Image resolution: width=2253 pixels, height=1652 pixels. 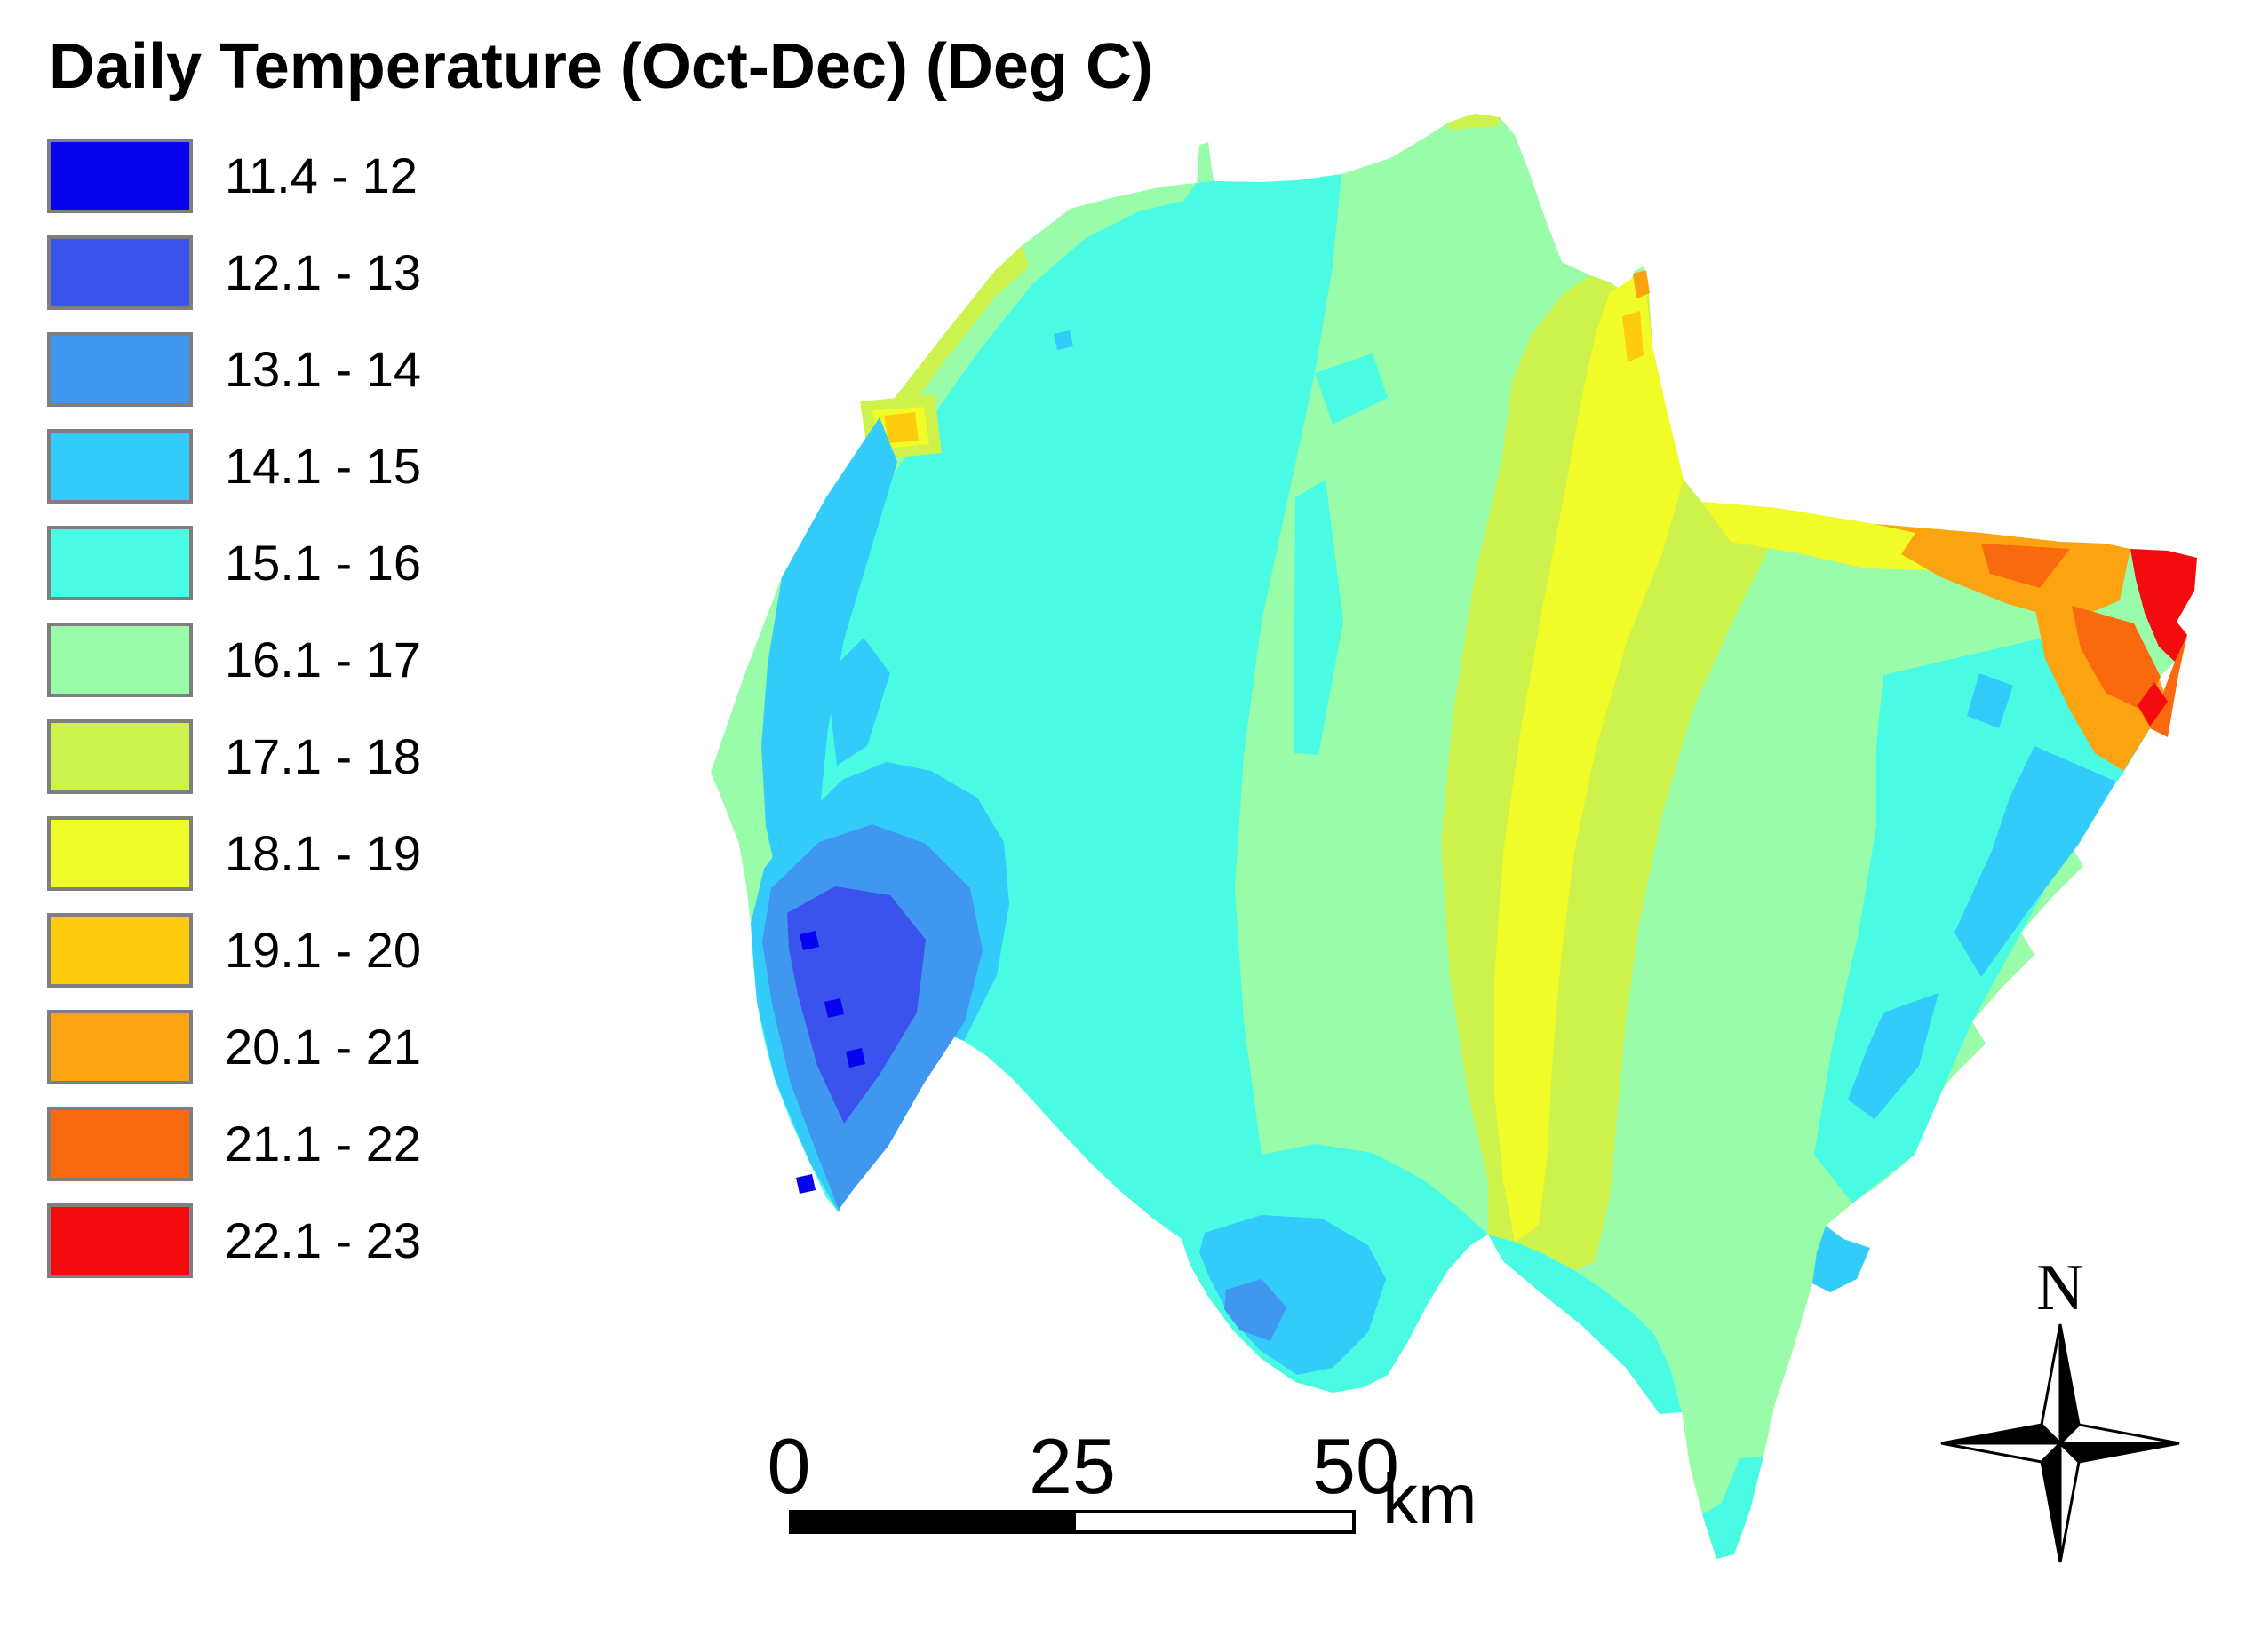 What do you see at coordinates (323, 1143) in the screenshot?
I see `legend-label: 21.1 - 22` at bounding box center [323, 1143].